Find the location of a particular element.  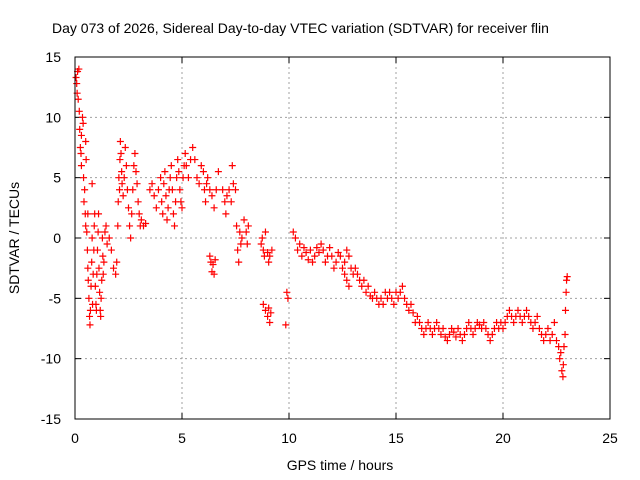

y-tick-label: 5 is located at coordinates (57, 178).